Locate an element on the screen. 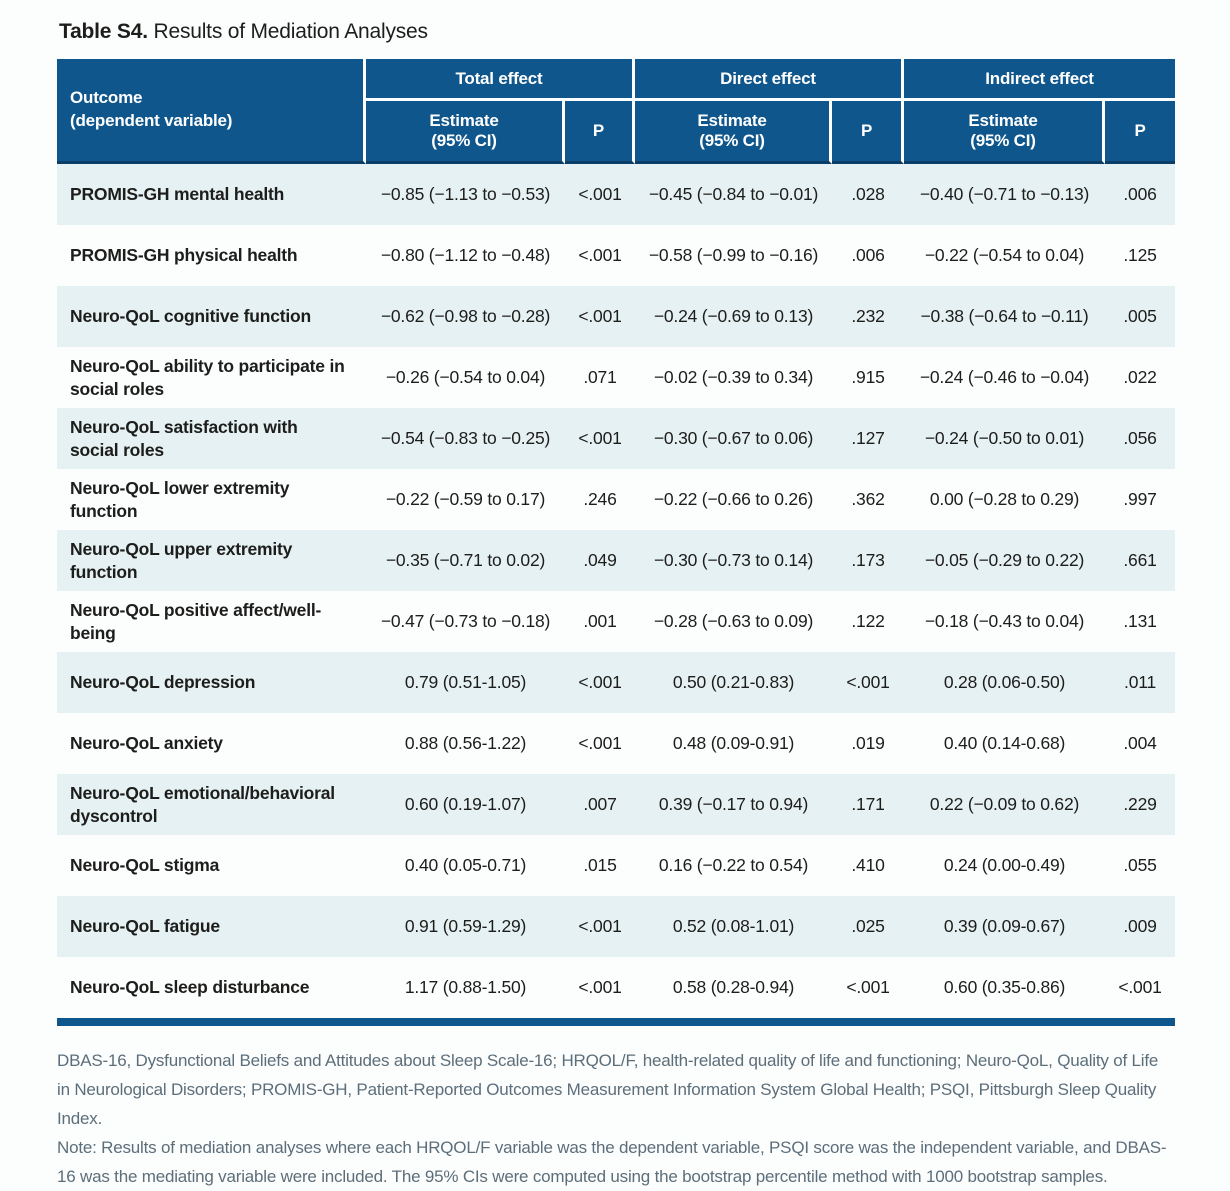 The width and height of the screenshot is (1230, 1191). indirect-estimate-cell: 0.22 (−0.09 to 0.62) is located at coordinates (1005, 804).